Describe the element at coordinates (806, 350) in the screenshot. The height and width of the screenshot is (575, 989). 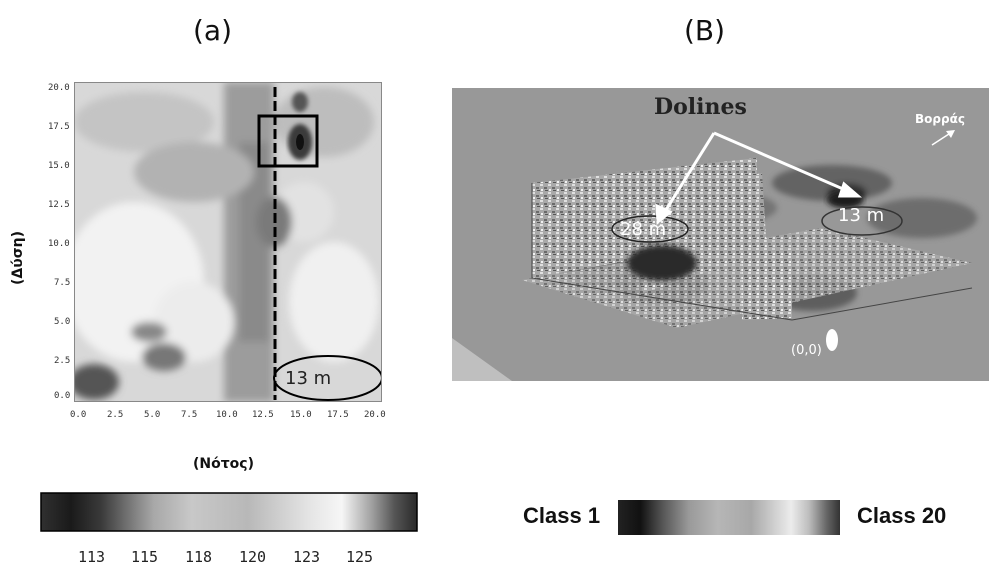
I see `origin-label: (0,0)` at that location.